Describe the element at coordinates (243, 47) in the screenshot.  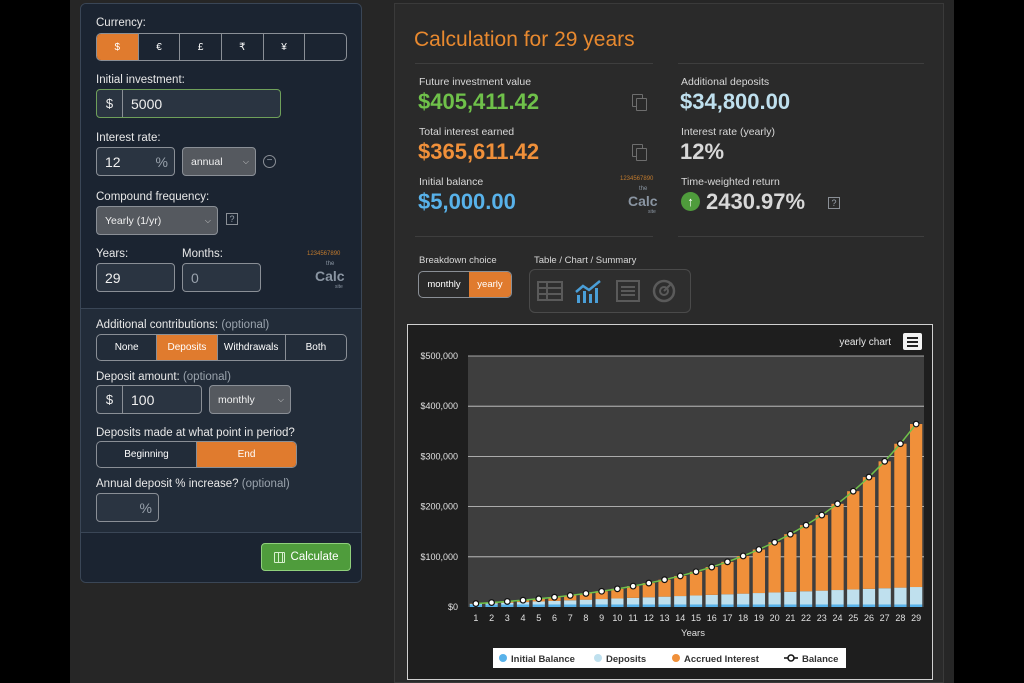
I see `currency-inr: ₹` at that location.